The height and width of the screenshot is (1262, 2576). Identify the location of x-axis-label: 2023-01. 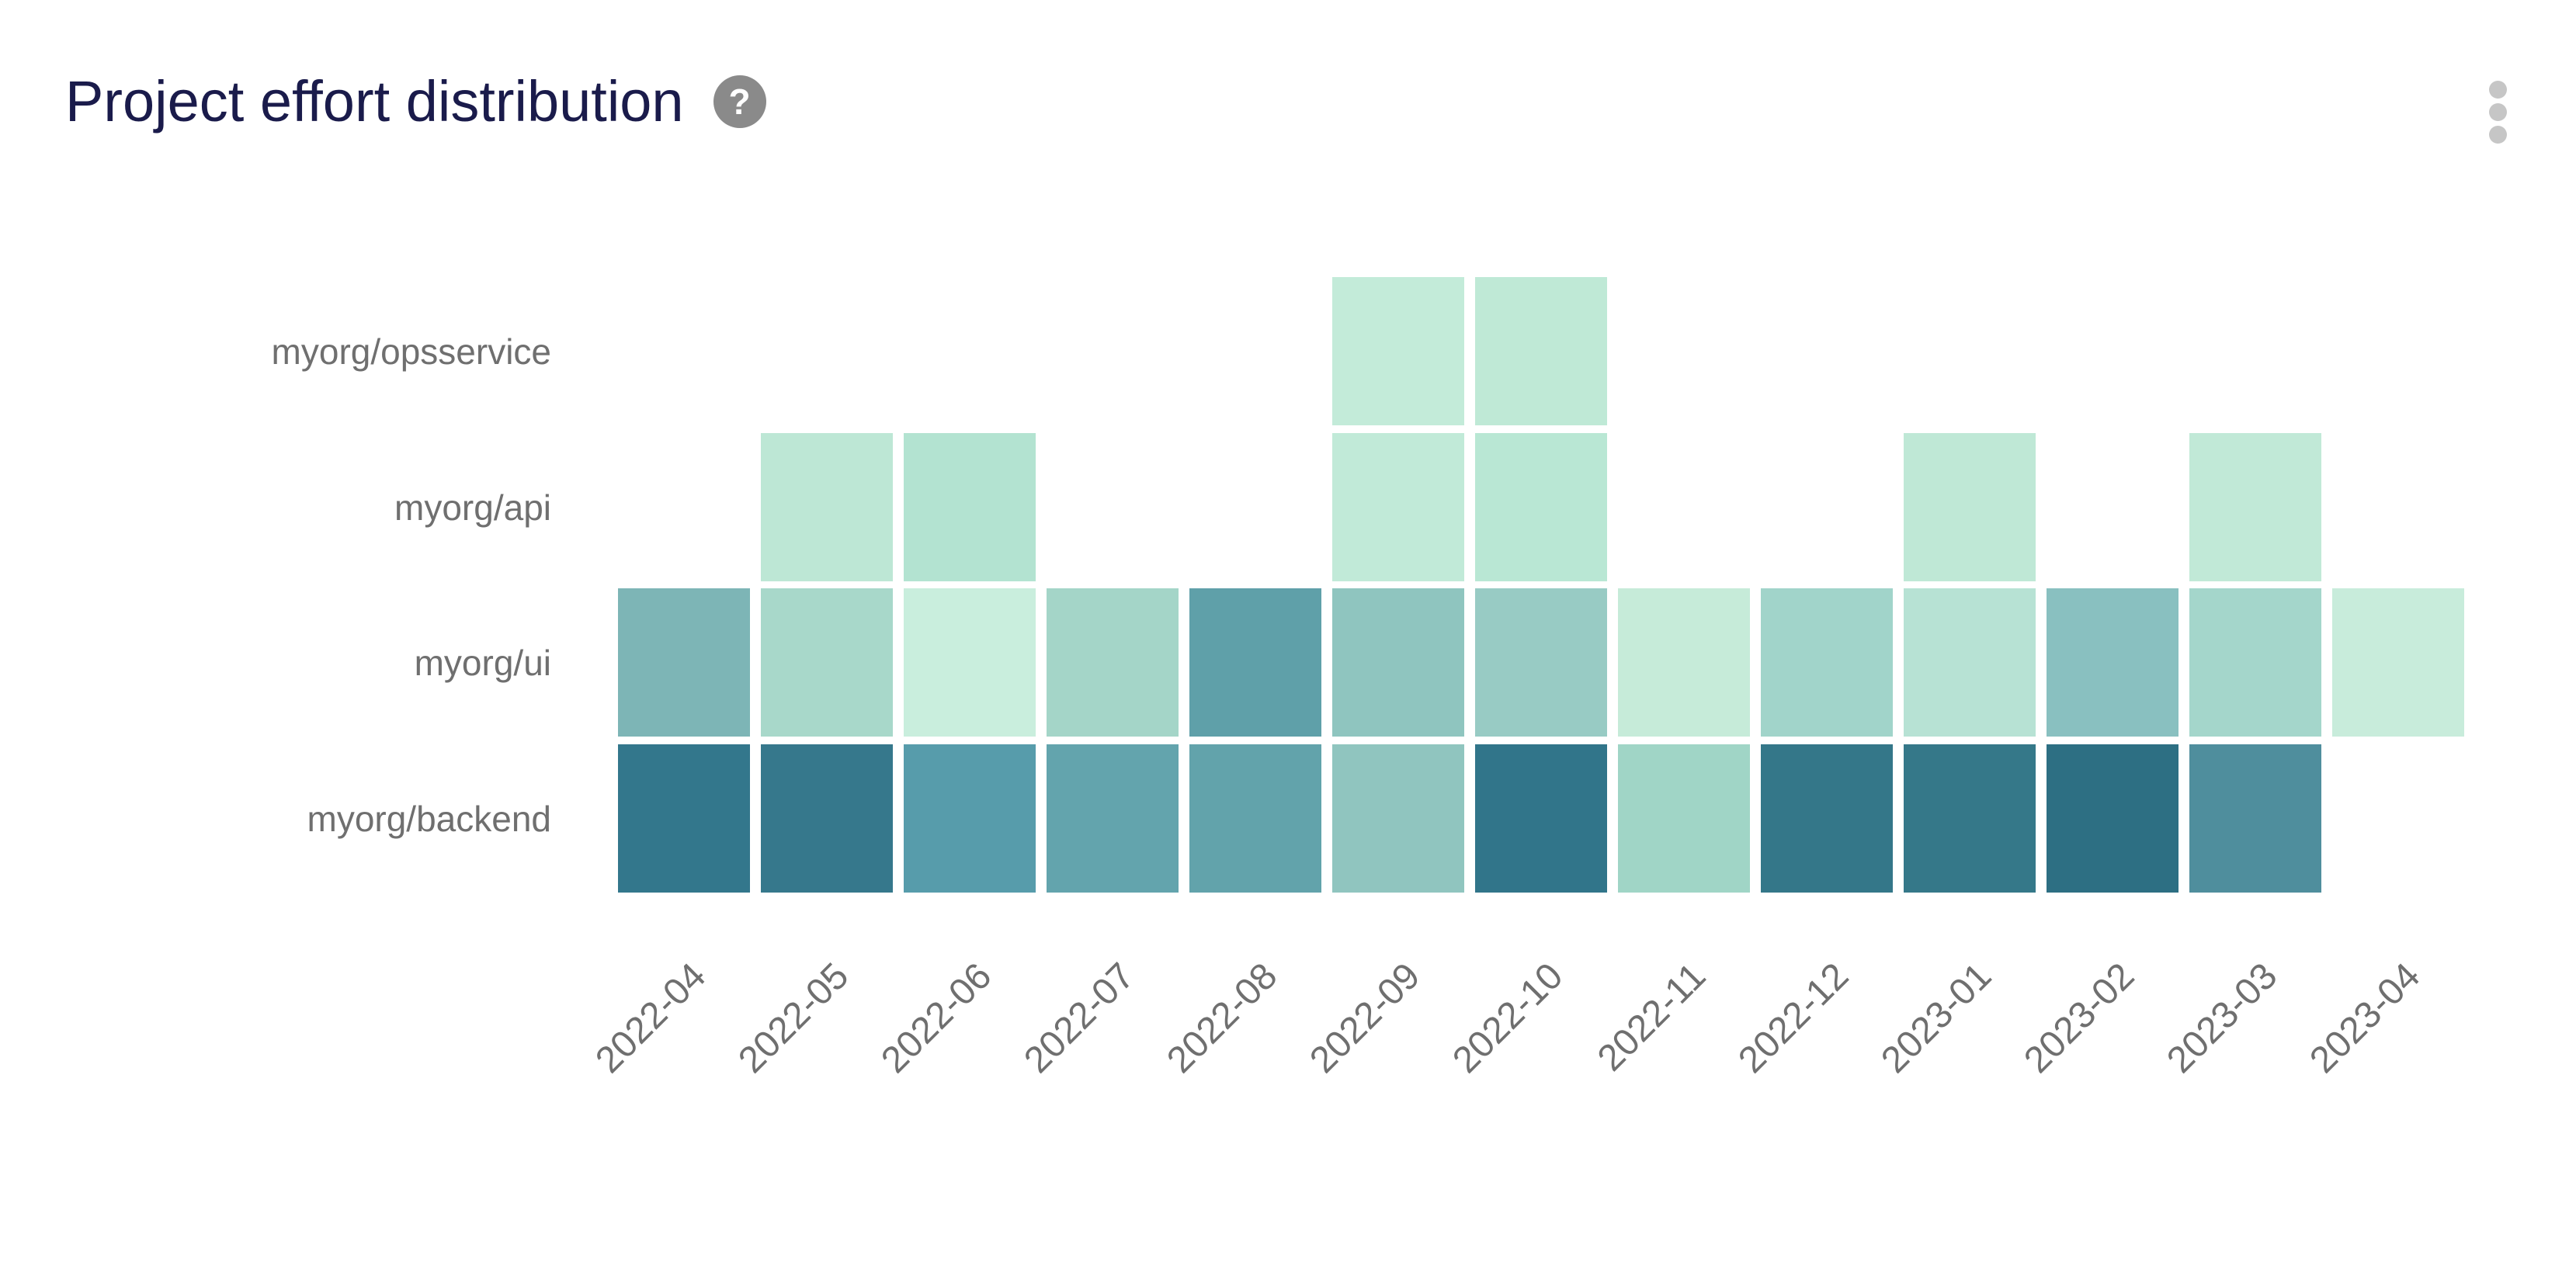
(1936, 1018).